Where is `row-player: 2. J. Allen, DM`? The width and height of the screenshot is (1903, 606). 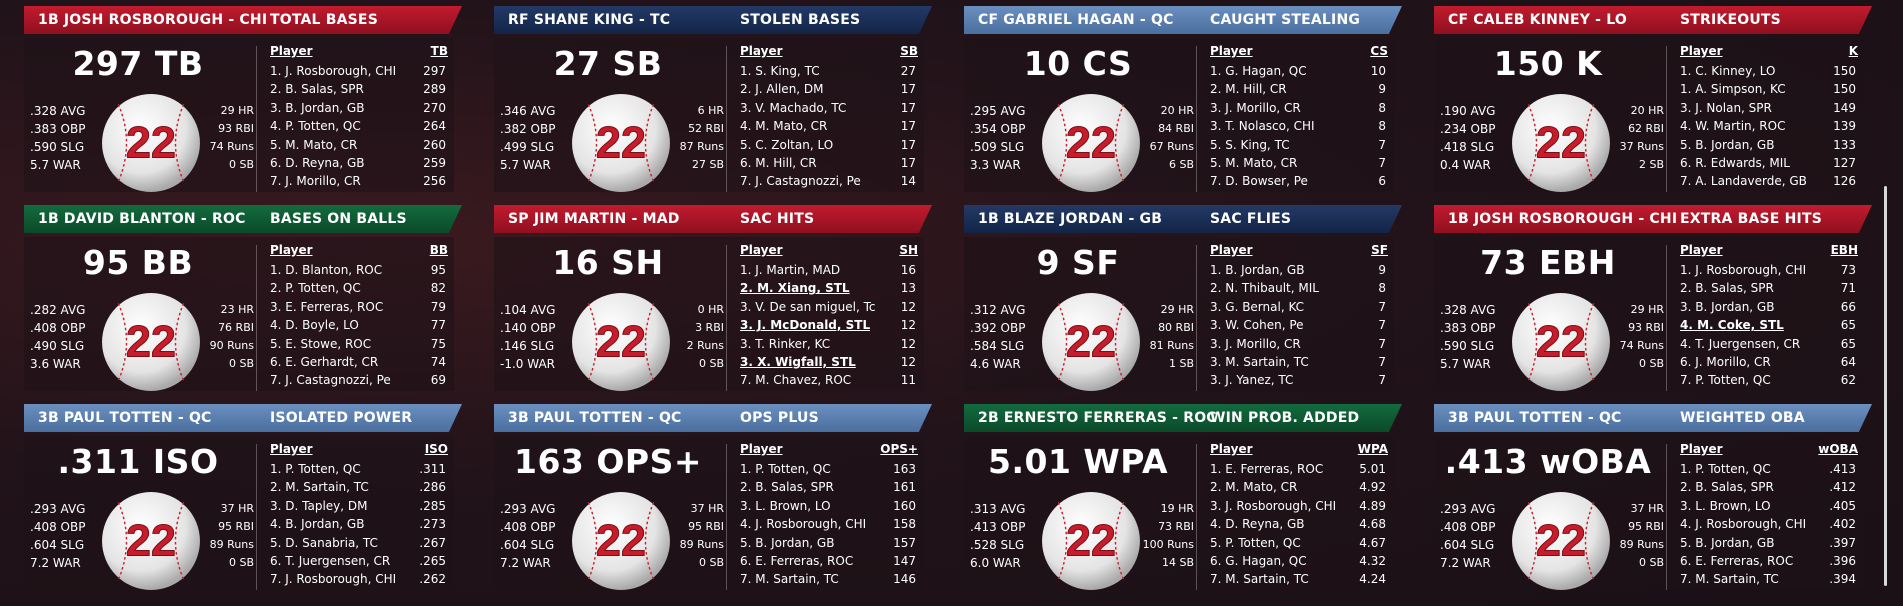 row-player: 2. J. Allen, DM is located at coordinates (782, 89).